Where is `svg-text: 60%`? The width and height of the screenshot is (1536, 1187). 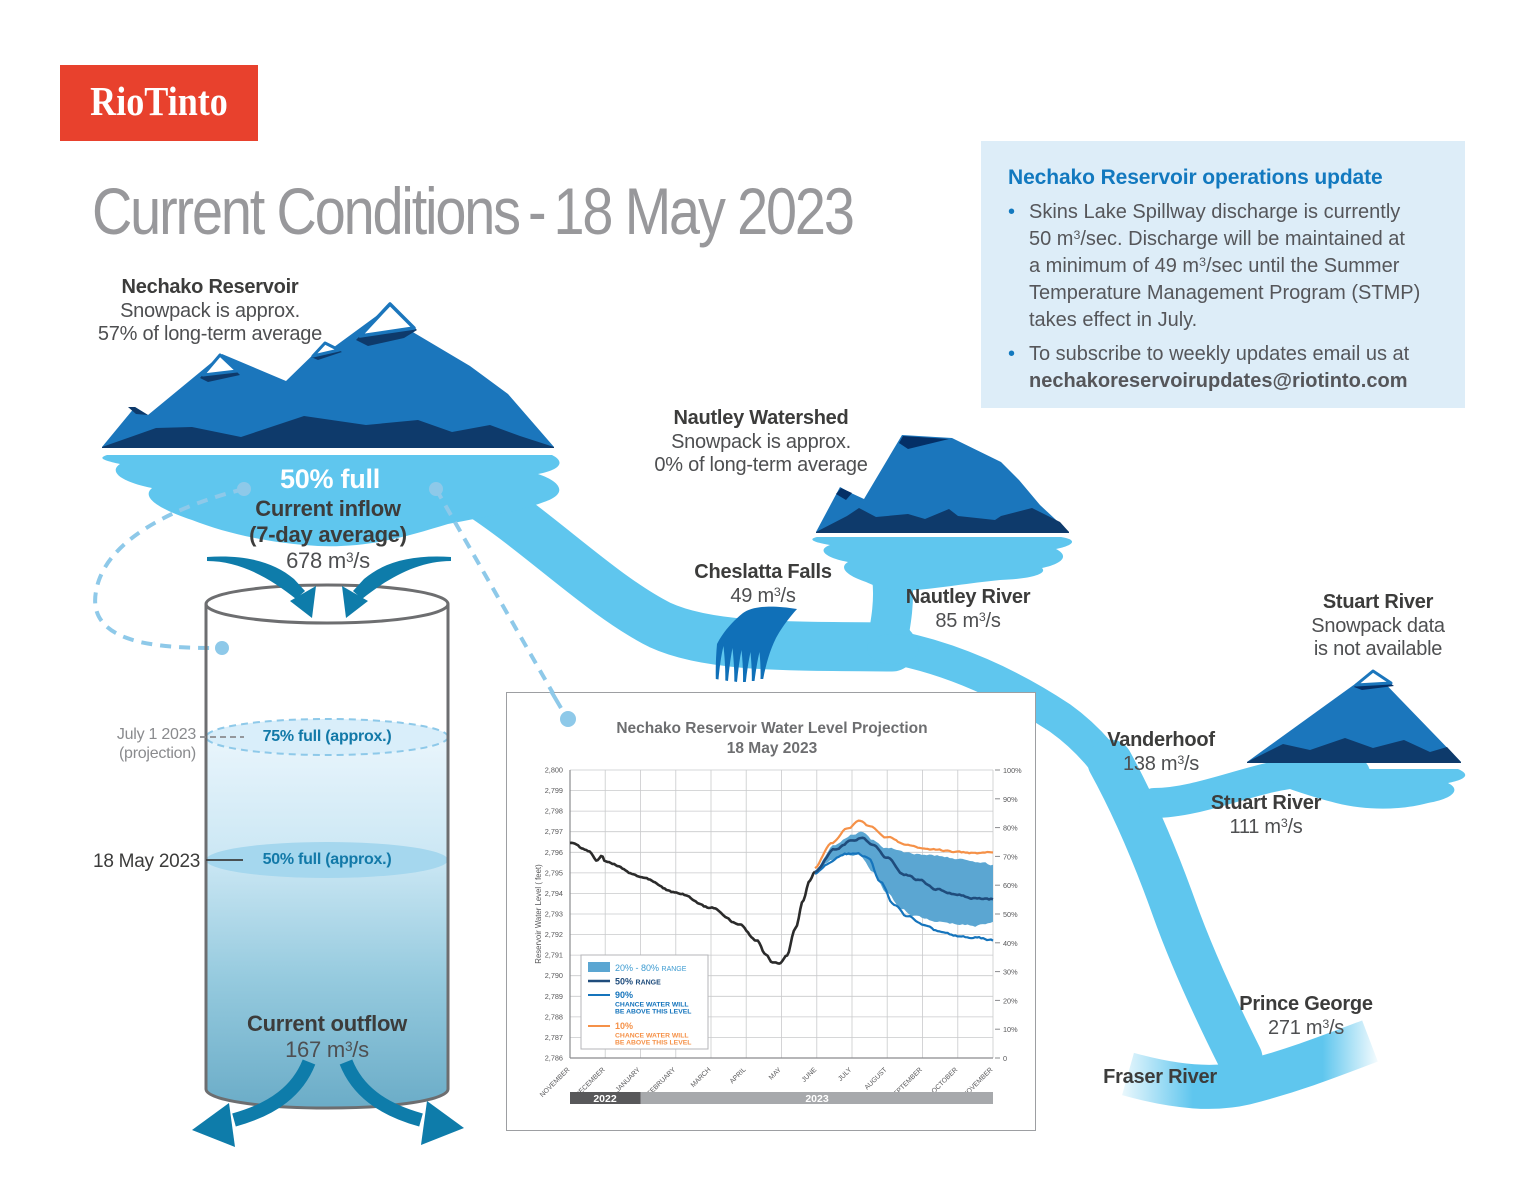 svg-text: 60% is located at coordinates (1010, 885).